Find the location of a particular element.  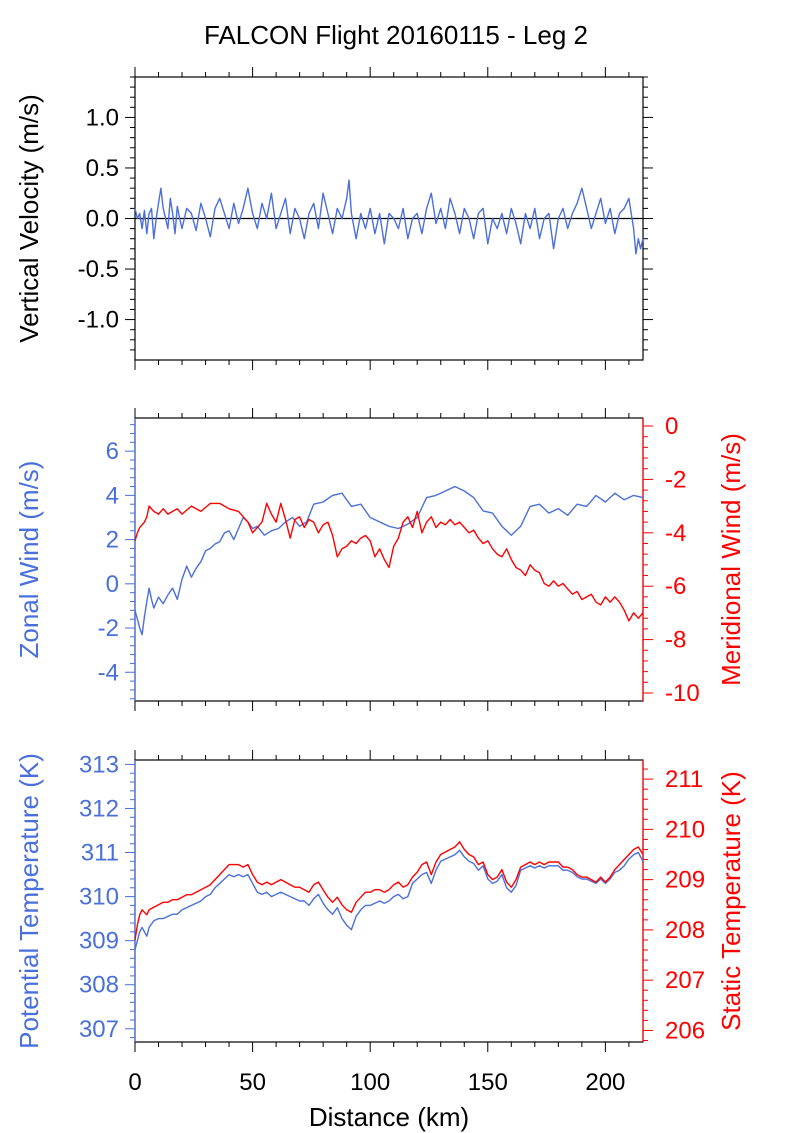

y-axis-label: Potential Temperature (K) is located at coordinates (29, 901).